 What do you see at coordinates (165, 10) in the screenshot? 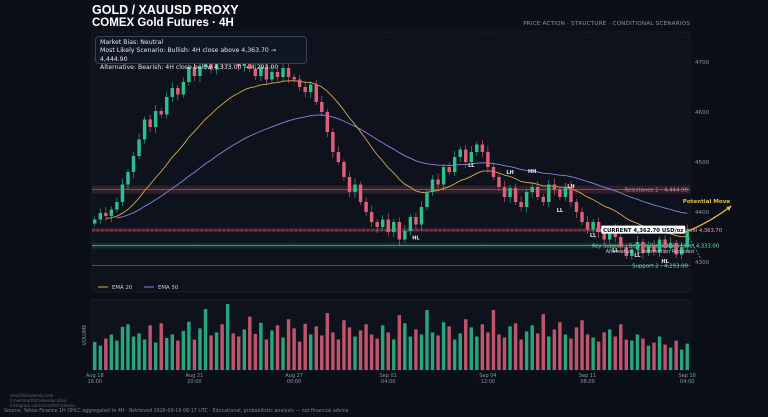
I see `chart-title: GOLD / XAUUSD PROXY` at bounding box center [165, 10].